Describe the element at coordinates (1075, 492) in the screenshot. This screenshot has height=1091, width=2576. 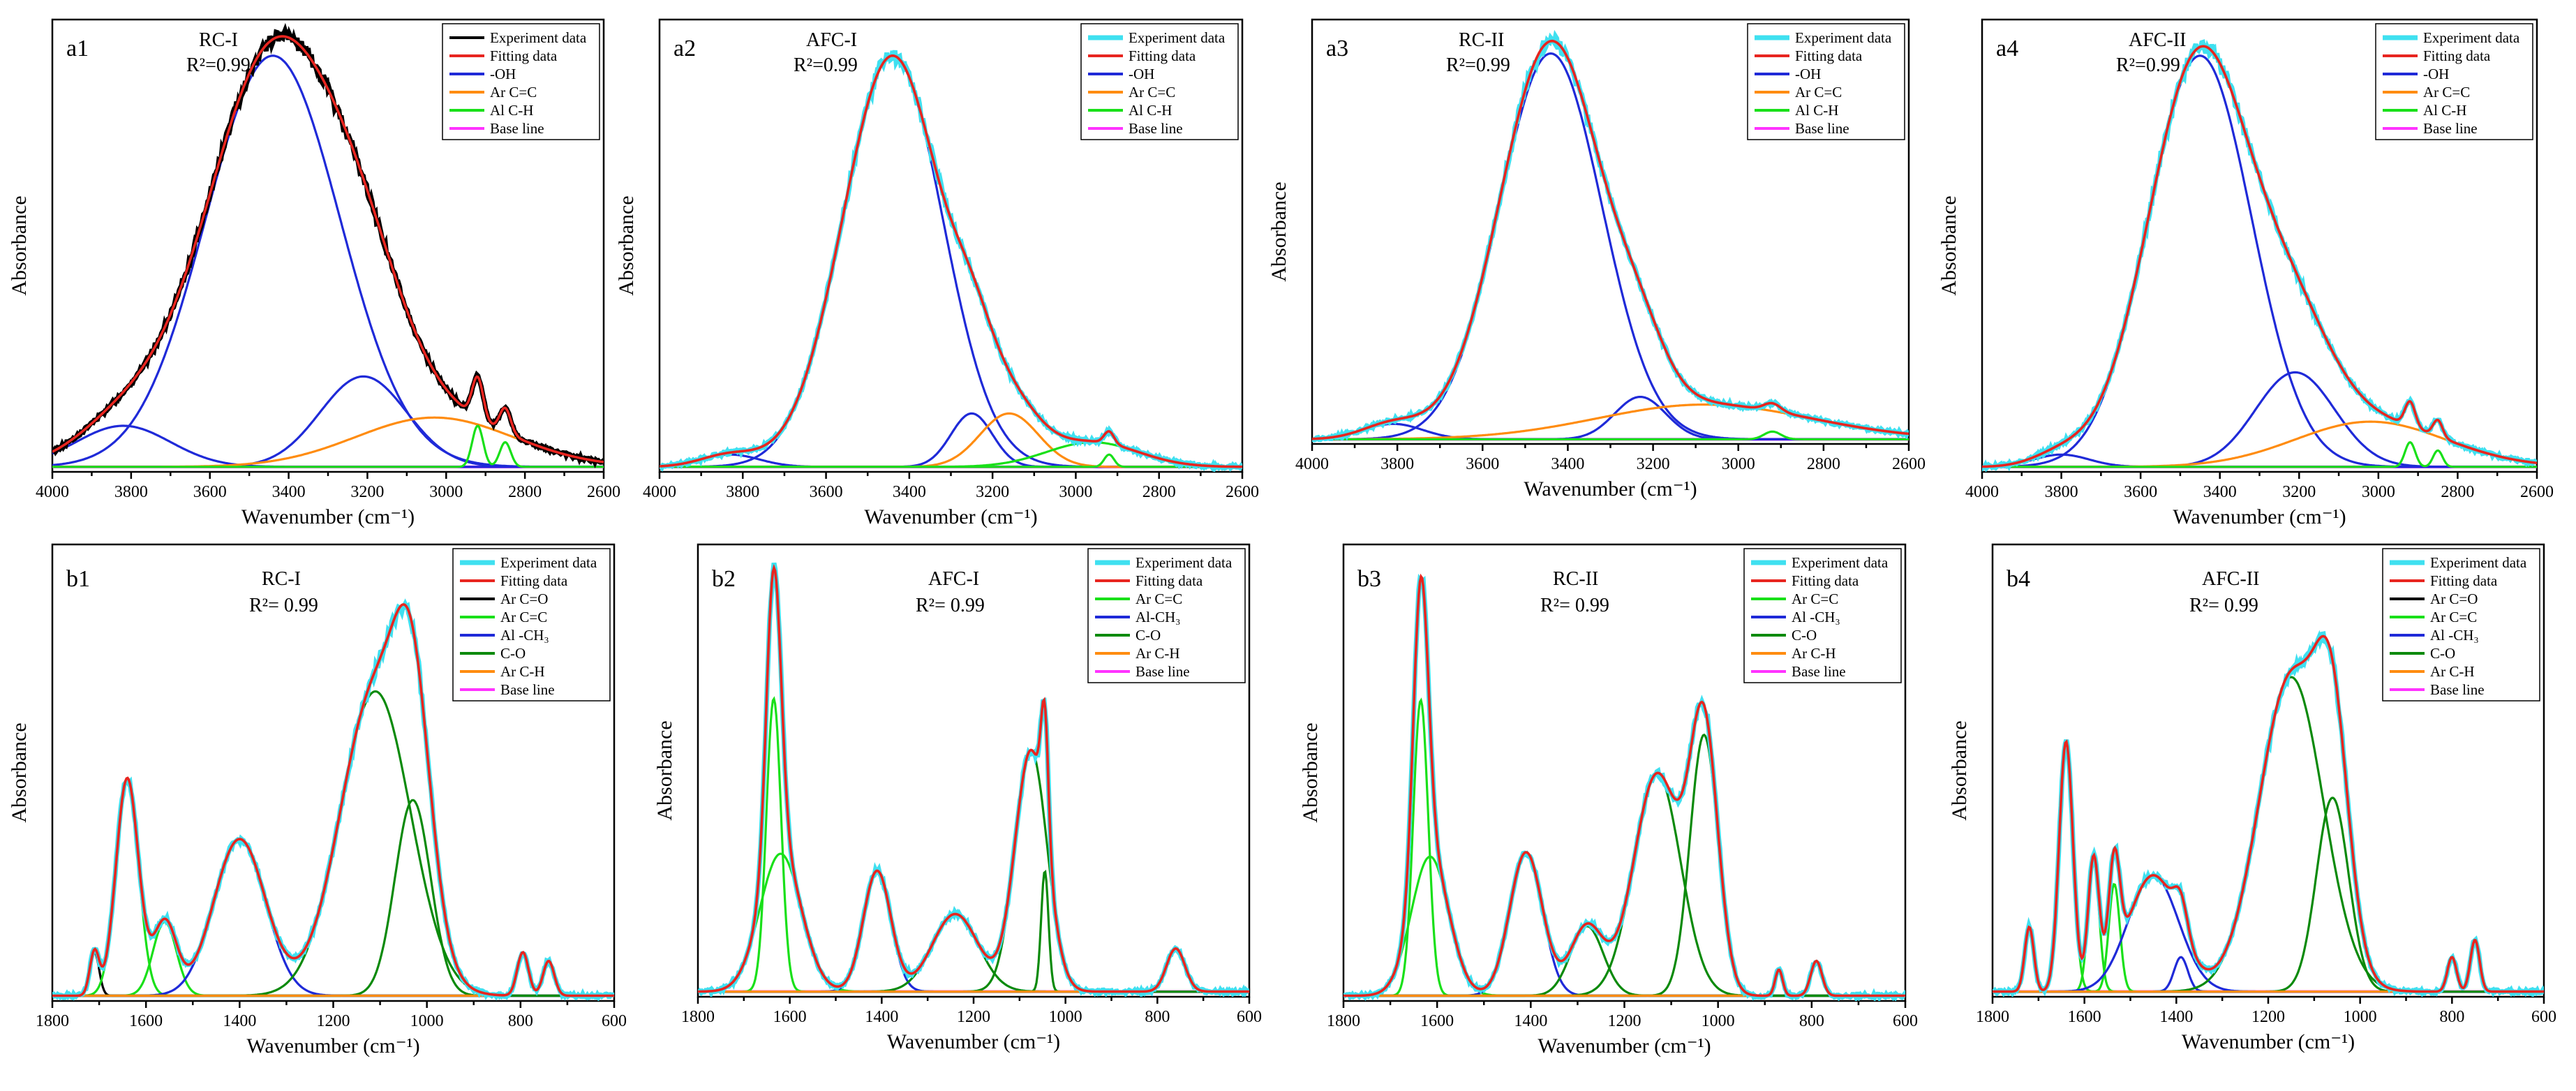
I see `x-tick-label: 3000` at that location.